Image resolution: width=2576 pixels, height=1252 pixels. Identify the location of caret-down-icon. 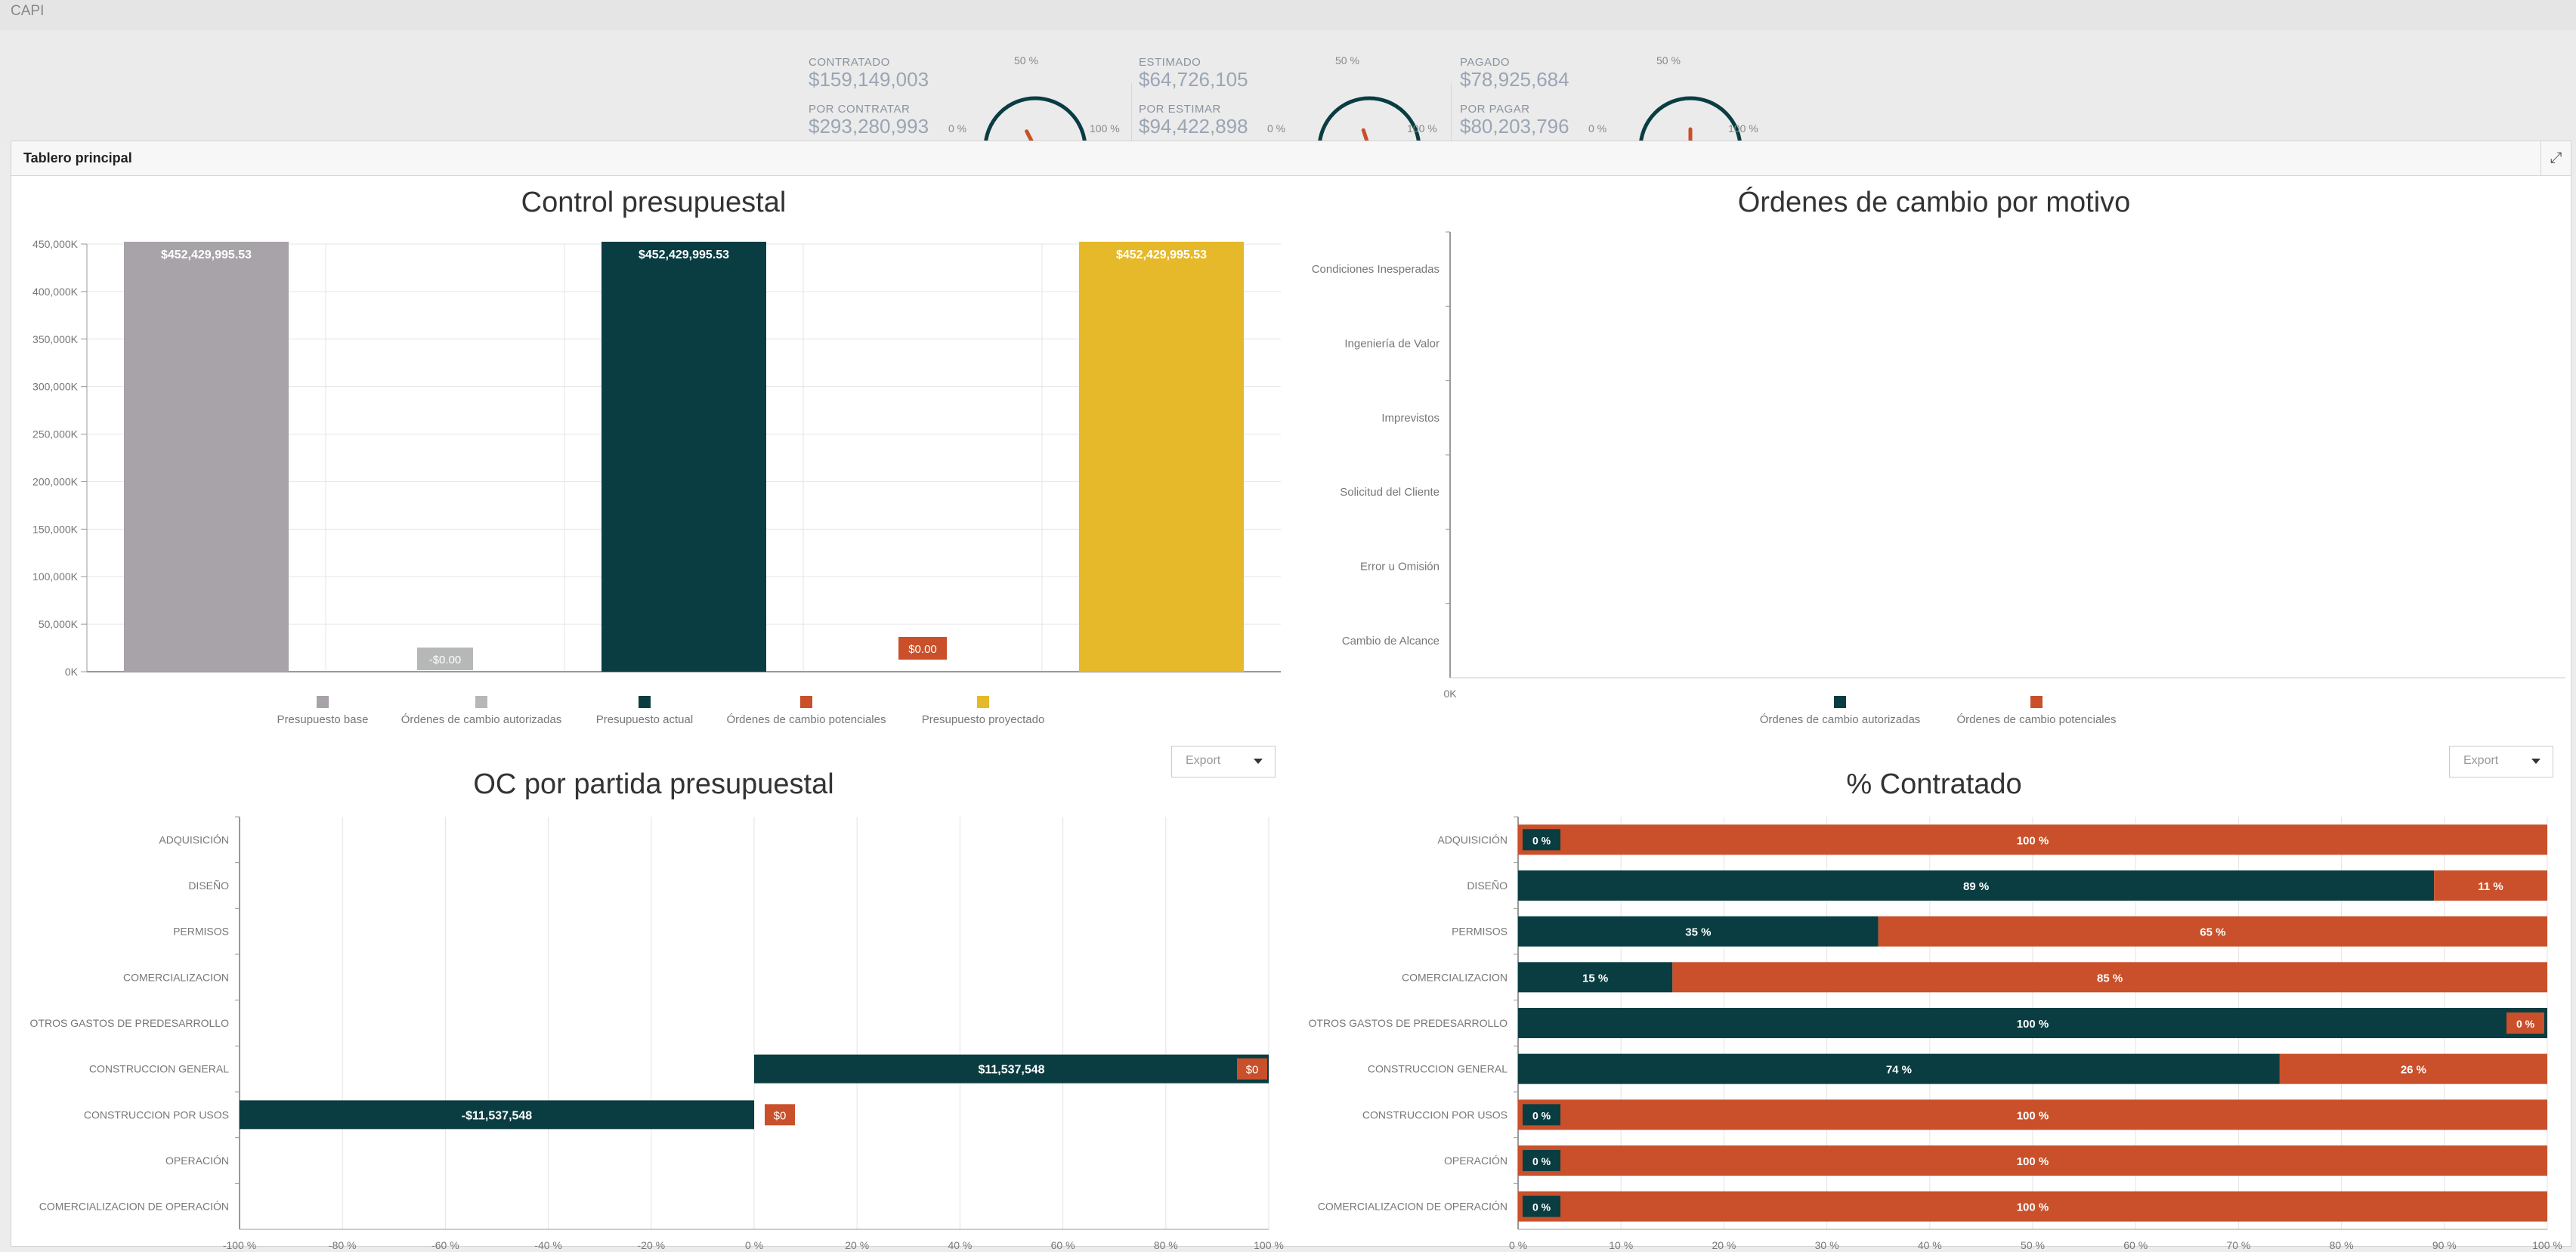
(2535, 761).